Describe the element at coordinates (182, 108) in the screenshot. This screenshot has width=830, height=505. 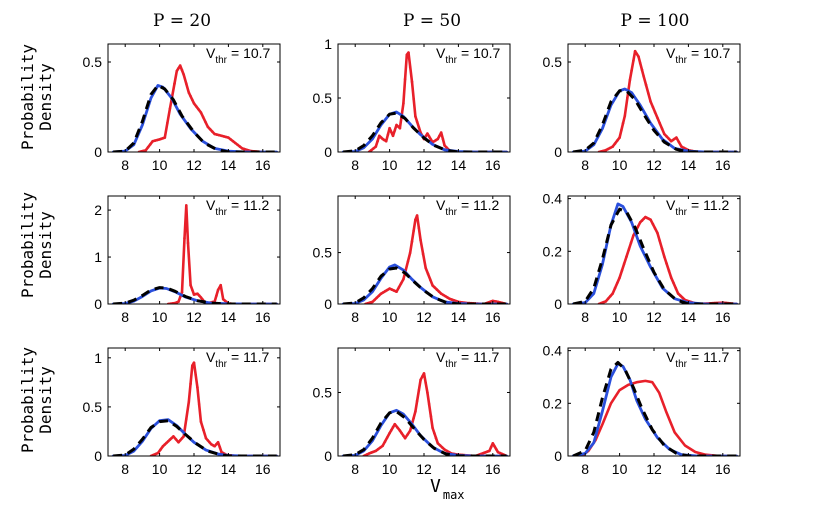
I see `panel-r0-c0: 8 10 12 14 16 0 0.5 Vthr = 10.7` at that location.